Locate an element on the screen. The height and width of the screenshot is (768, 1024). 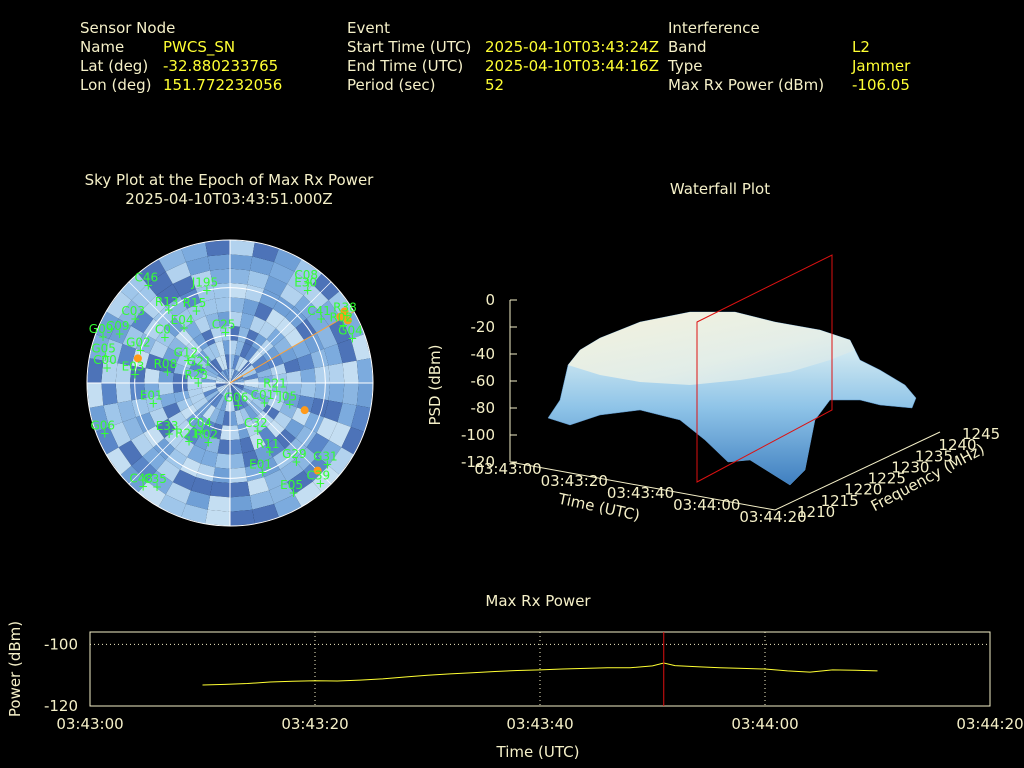
skyplot-sat-label: C41 is located at coordinates (319, 311).